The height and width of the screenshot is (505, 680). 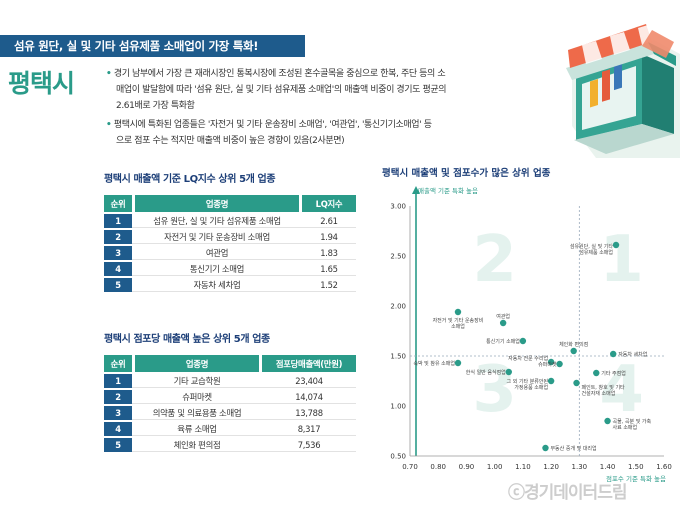 What do you see at coordinates (329, 221) in the screenshot?
I see `lq-cell: 2.61` at bounding box center [329, 221].